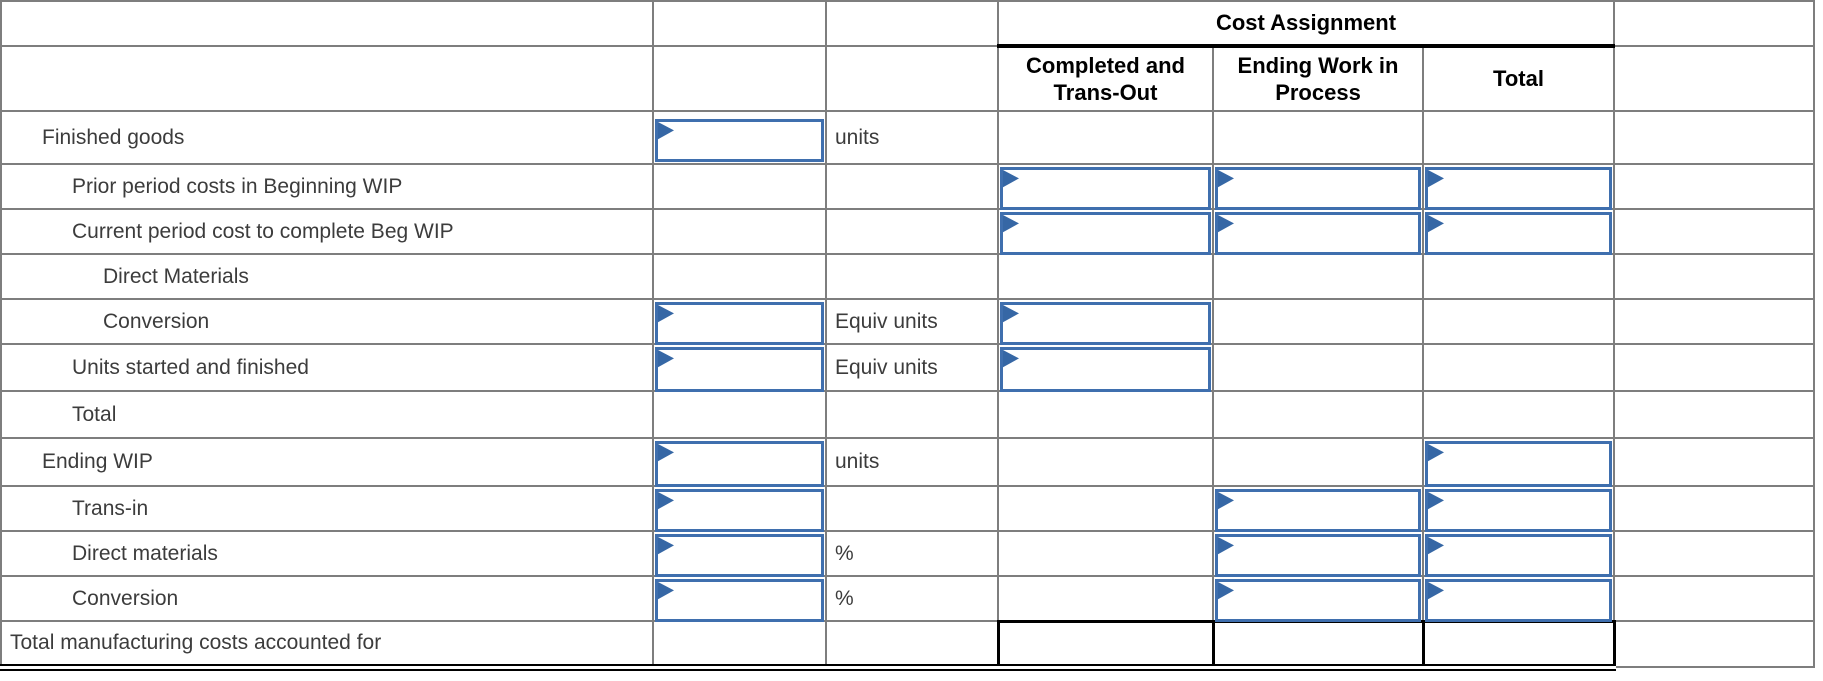 This screenshot has height=681, width=1823. Describe the element at coordinates (1318, 188) in the screenshot. I see `input-prior-period-ending-wip` at that location.